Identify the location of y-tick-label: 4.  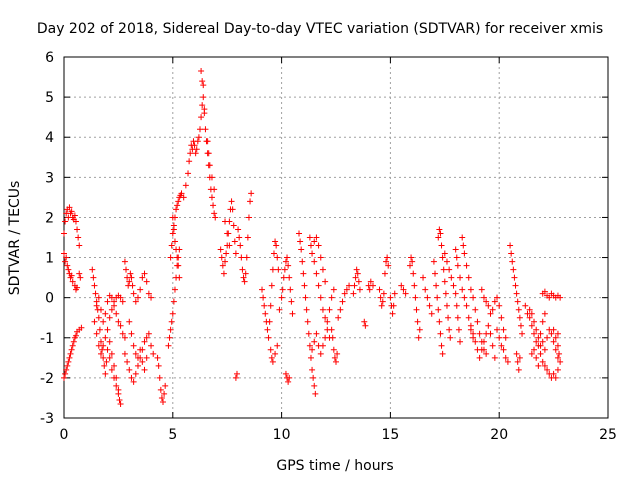
(49, 138).